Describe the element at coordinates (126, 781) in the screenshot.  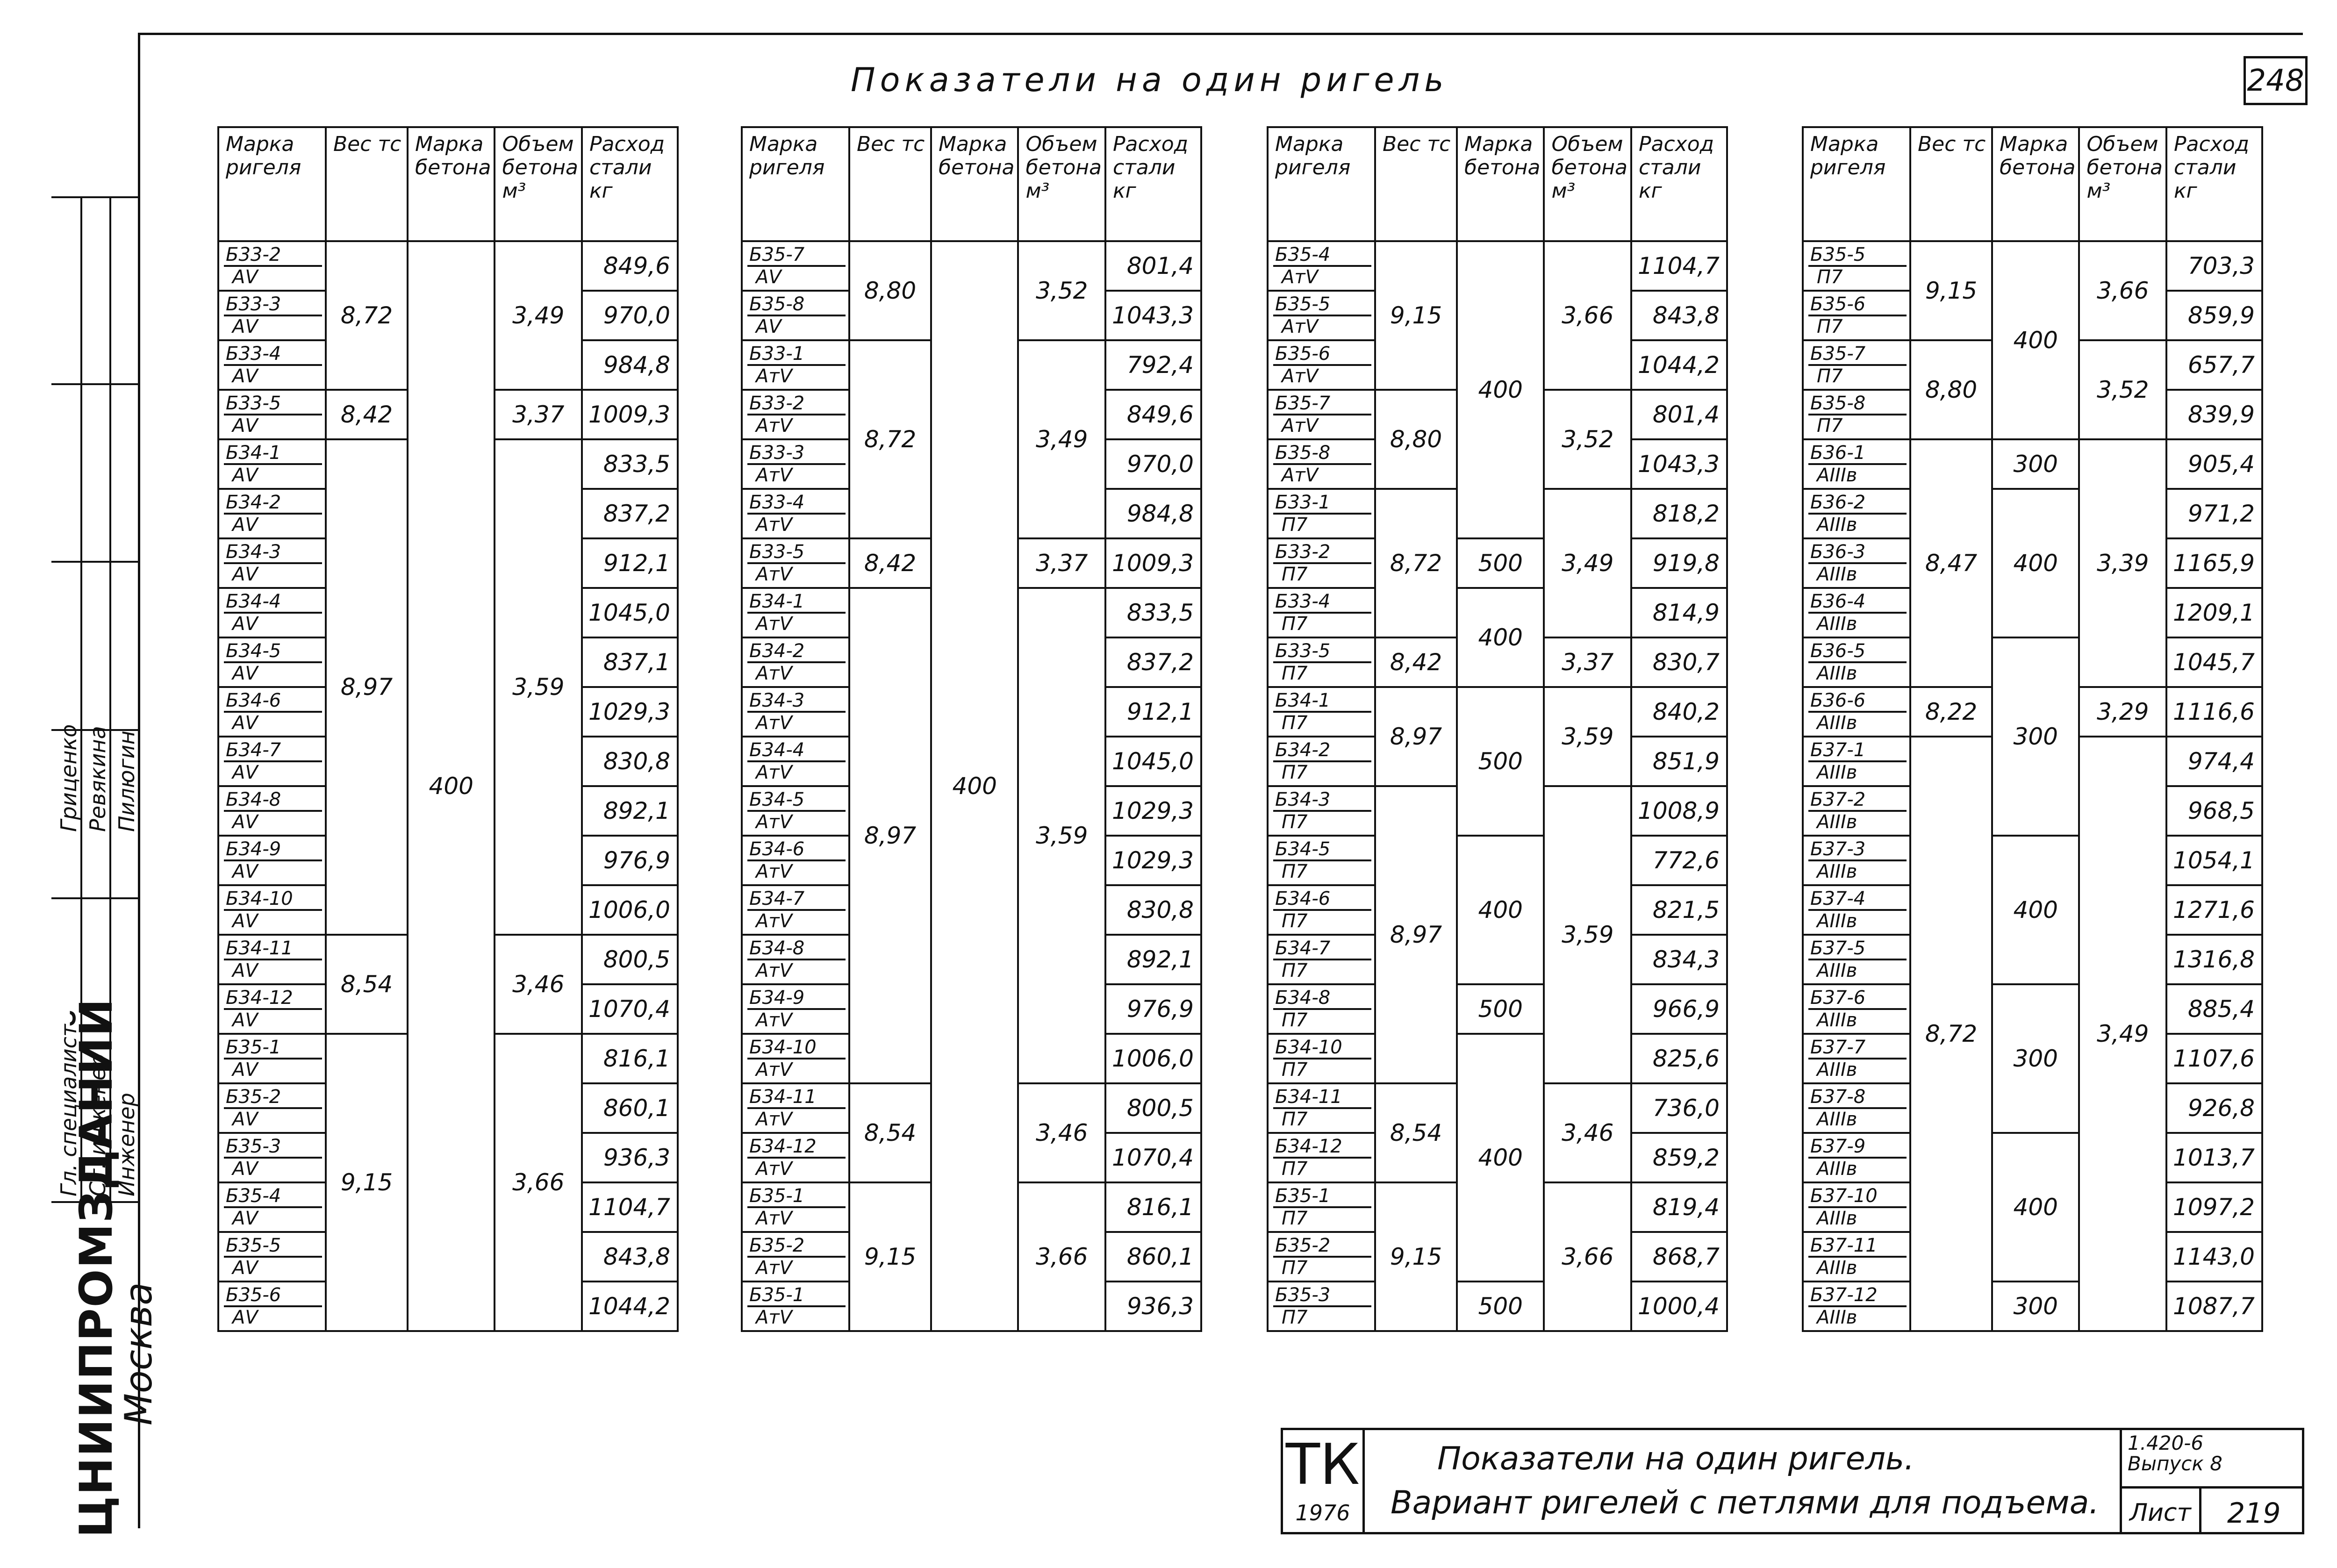
I see `side-name: Пилюгин` at that location.